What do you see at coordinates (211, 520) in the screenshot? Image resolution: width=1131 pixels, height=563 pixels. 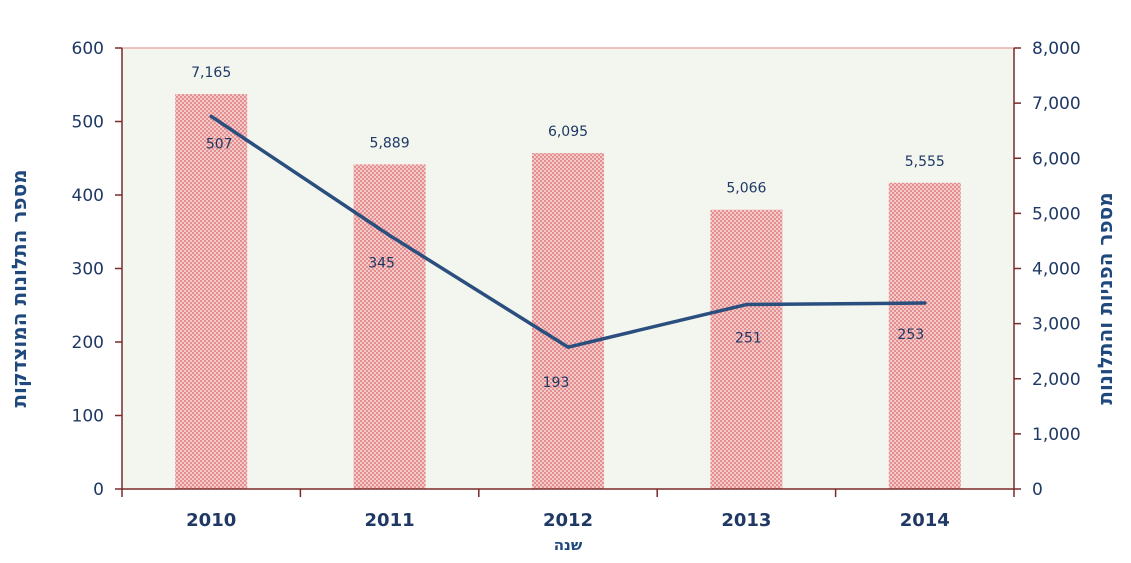 I see `x-tick-label: 2010` at bounding box center [211, 520].